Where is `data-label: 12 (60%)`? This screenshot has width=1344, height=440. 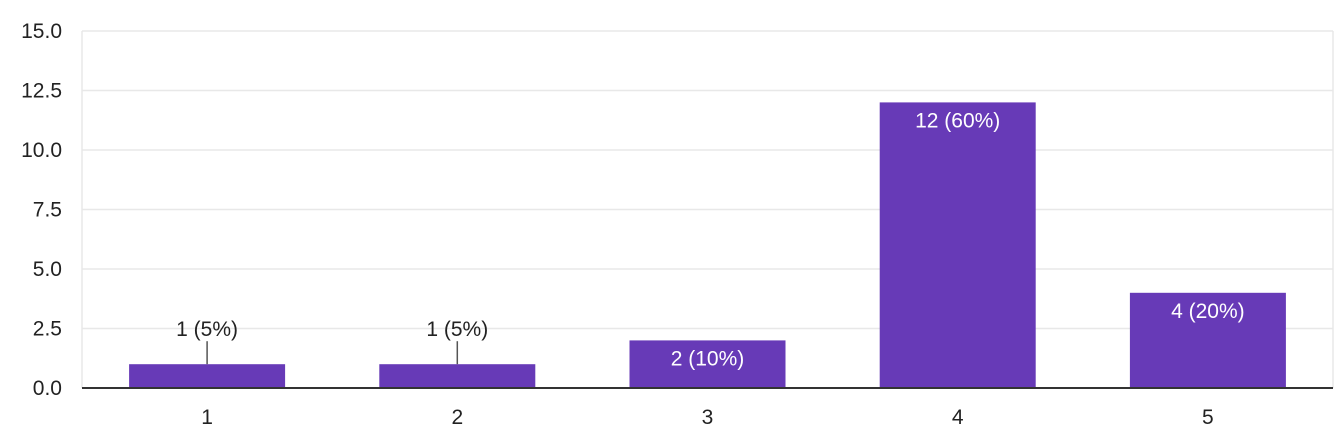 data-label: 12 (60%) is located at coordinates (957, 120).